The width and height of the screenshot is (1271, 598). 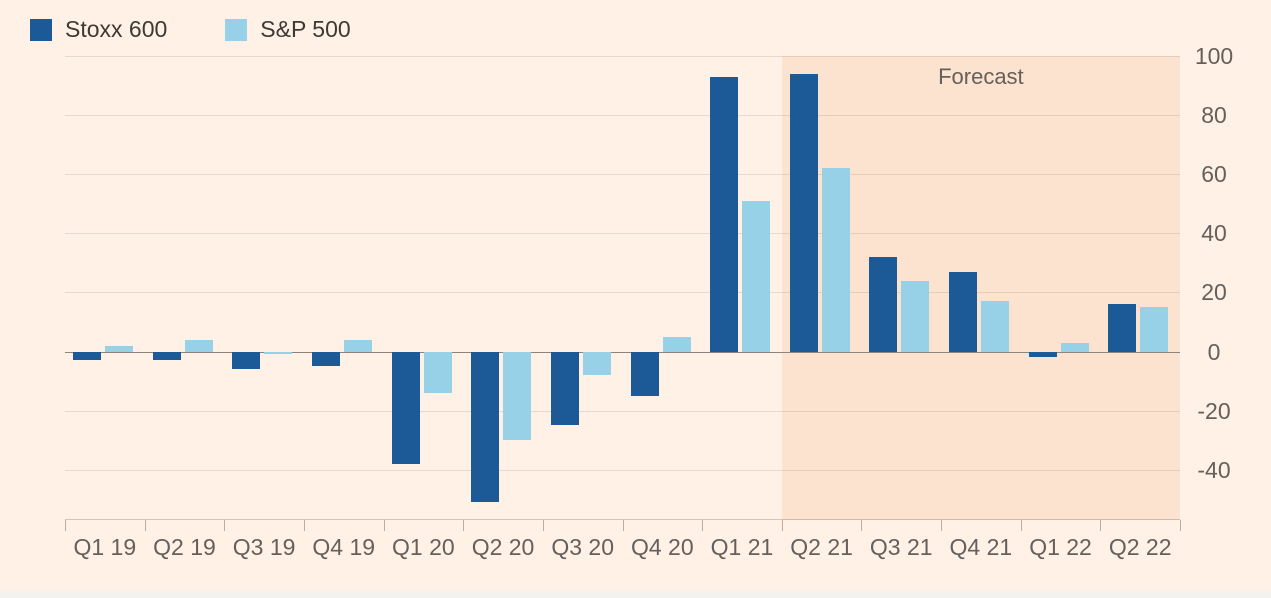 What do you see at coordinates (742, 547) in the screenshot?
I see `x-axis-label-q1-21: Q1 21` at bounding box center [742, 547].